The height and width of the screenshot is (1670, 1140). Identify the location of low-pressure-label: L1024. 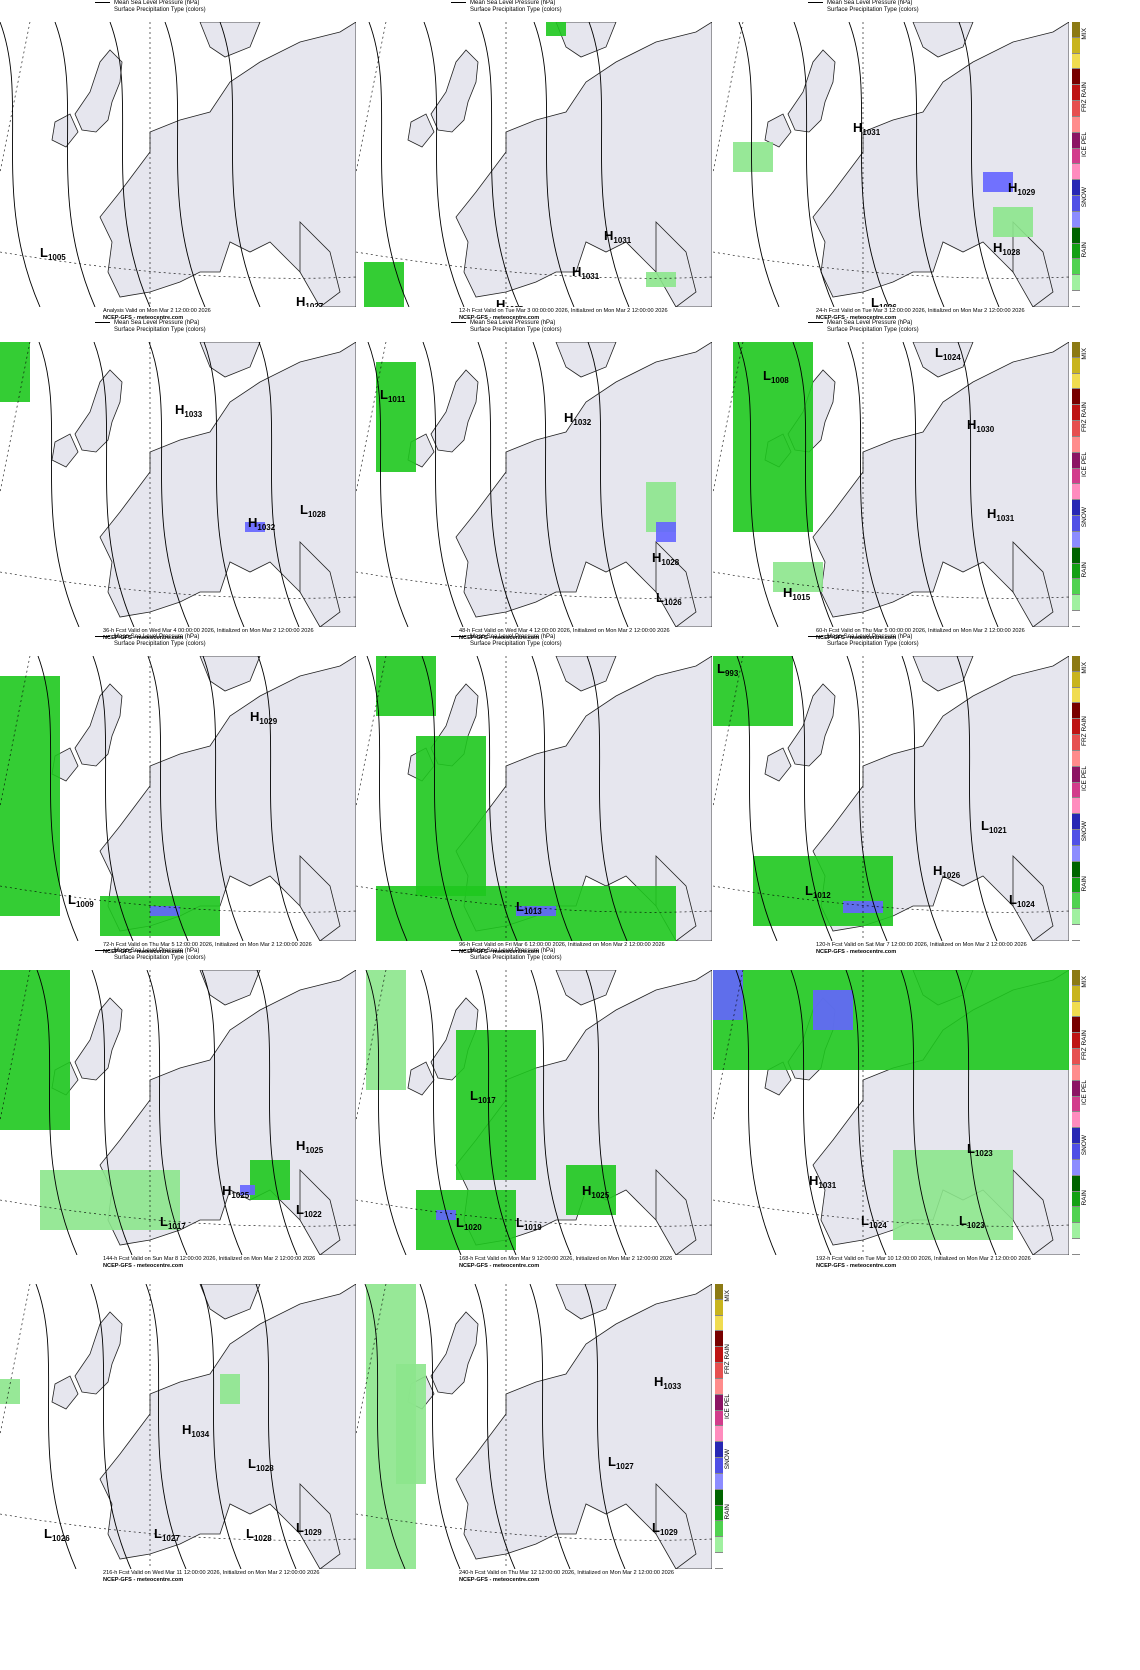
(874, 1221).